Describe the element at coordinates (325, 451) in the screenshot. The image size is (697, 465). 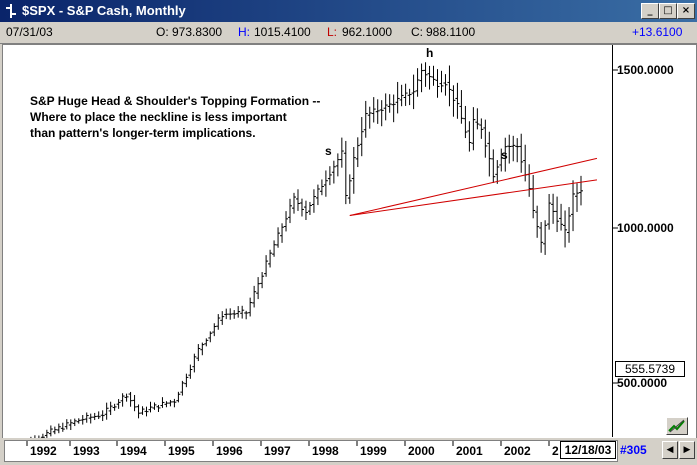
I see `year-label: 1998` at that location.